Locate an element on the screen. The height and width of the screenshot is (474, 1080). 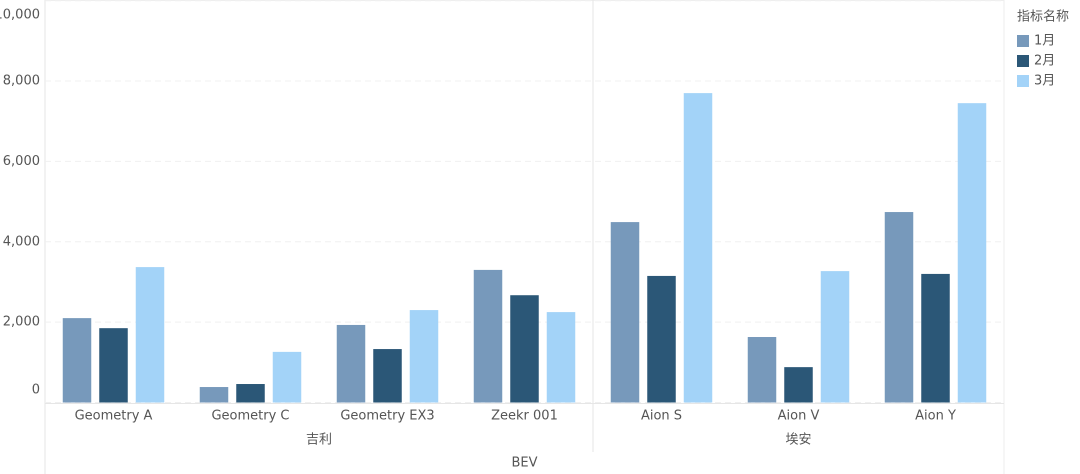
legend-label: 2月 is located at coordinates (1044, 61).